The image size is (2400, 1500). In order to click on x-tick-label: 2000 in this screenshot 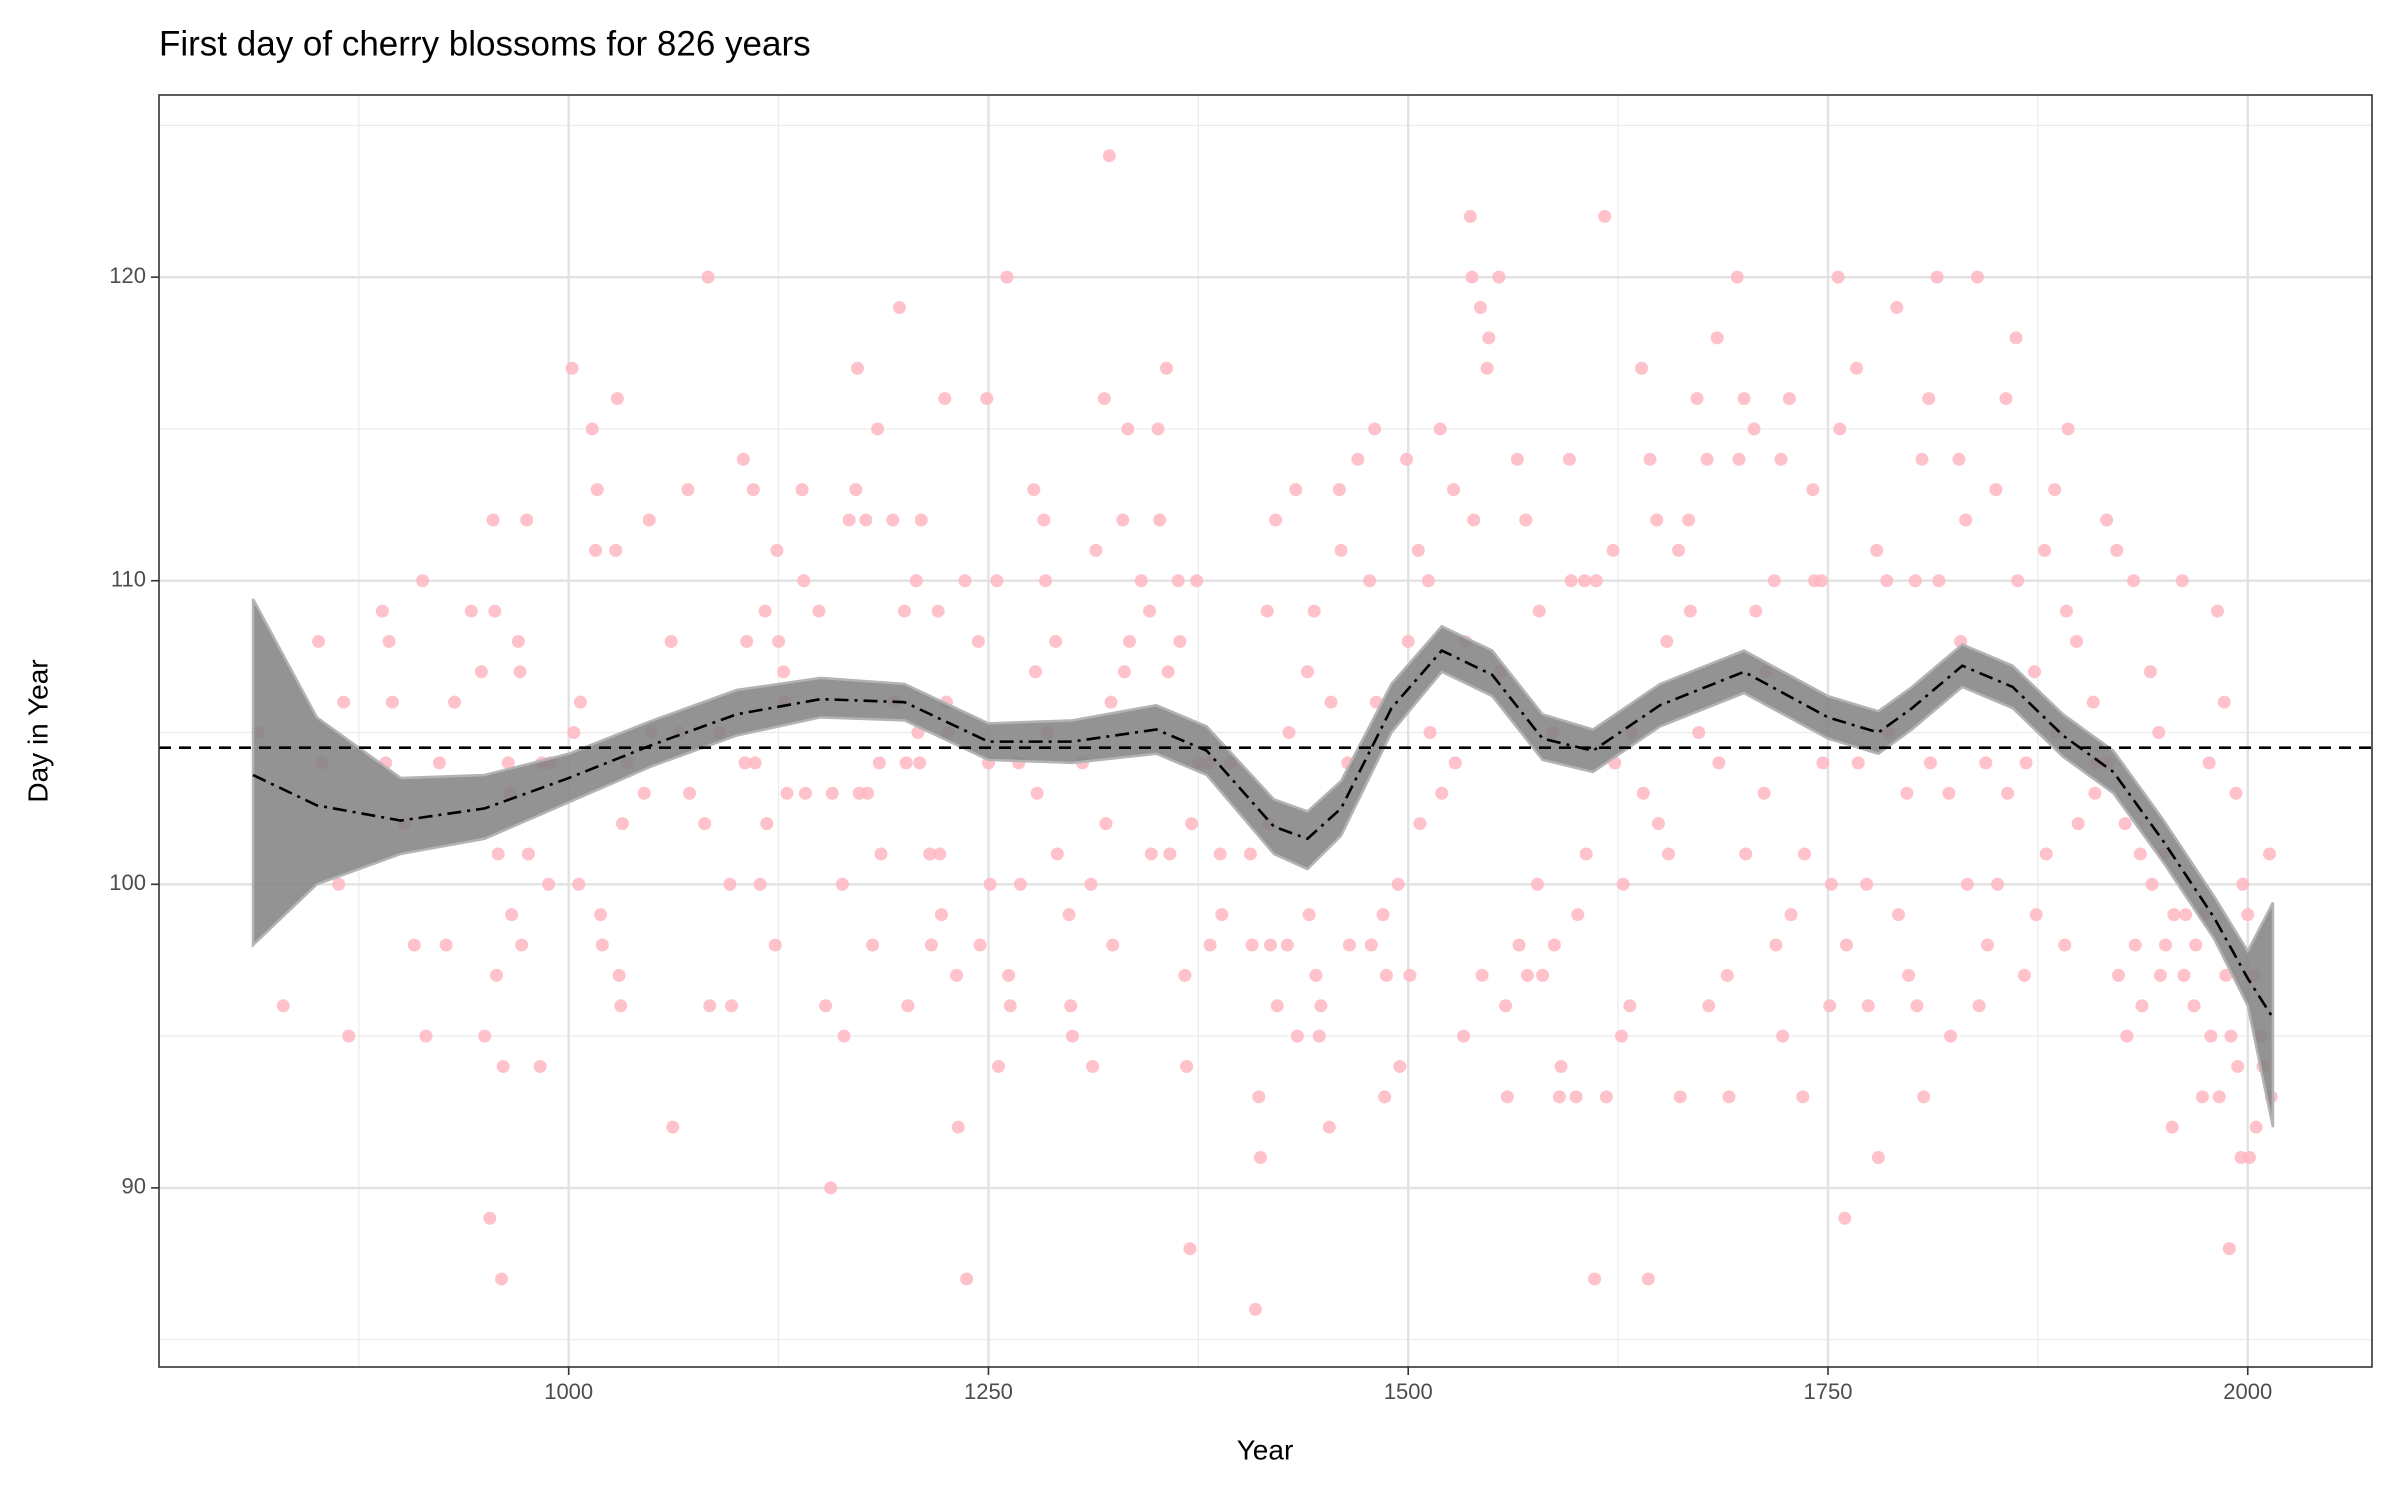, I will do `click(2247, 1391)`.